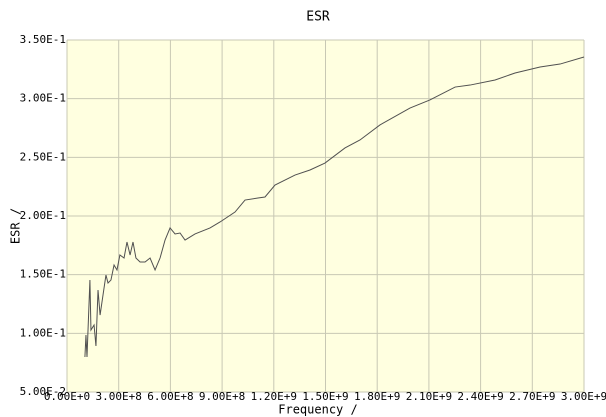  I want to click on x-tick-label: 2.70E+9, so click(532, 396).